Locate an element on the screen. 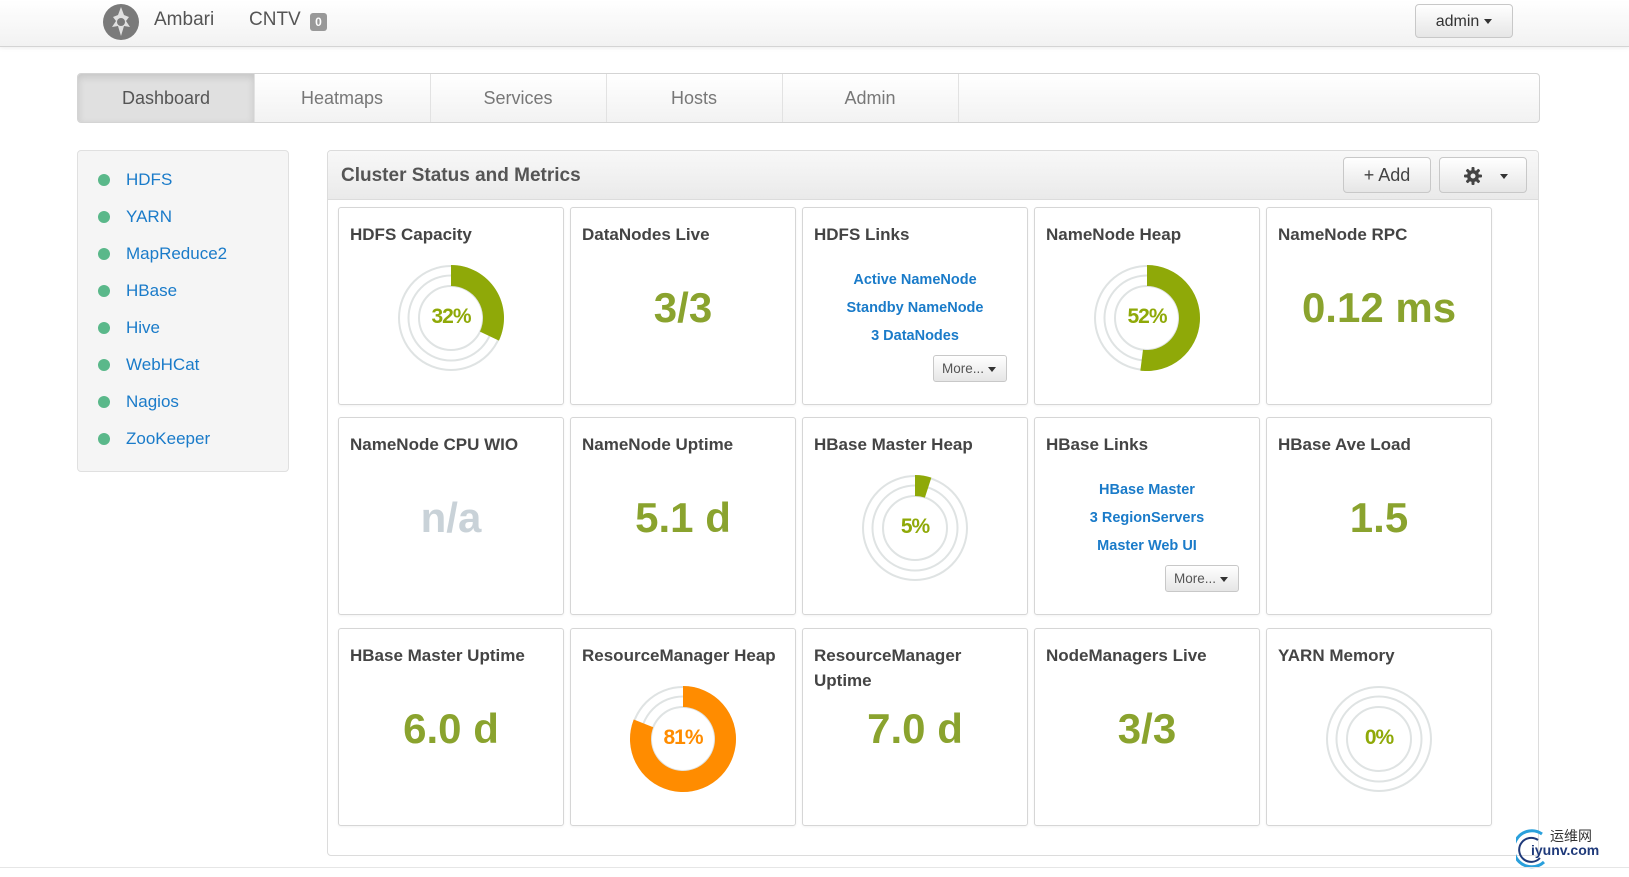 The image size is (1629, 877). widget-value: 6.0 d is located at coordinates (451, 728).